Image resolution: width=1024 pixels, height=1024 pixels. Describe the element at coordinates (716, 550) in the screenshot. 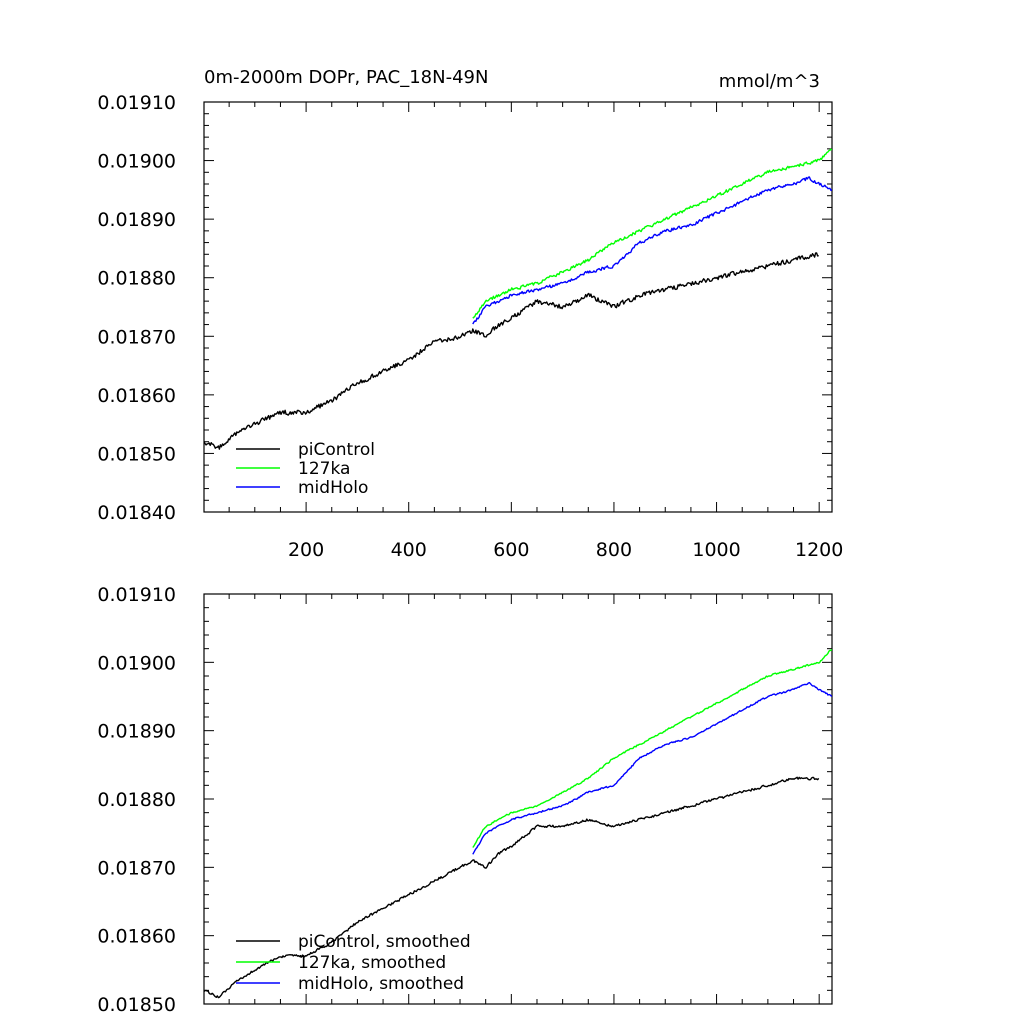

I see `x-tick-label: 1000` at that location.